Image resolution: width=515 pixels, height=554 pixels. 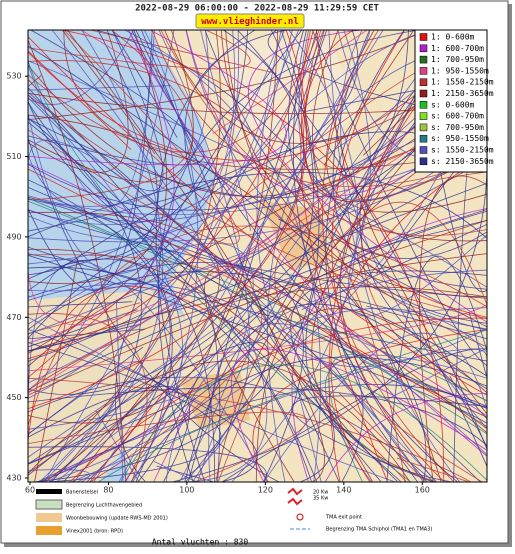 I want to click on x-tick-label: 80, so click(x=108, y=490).